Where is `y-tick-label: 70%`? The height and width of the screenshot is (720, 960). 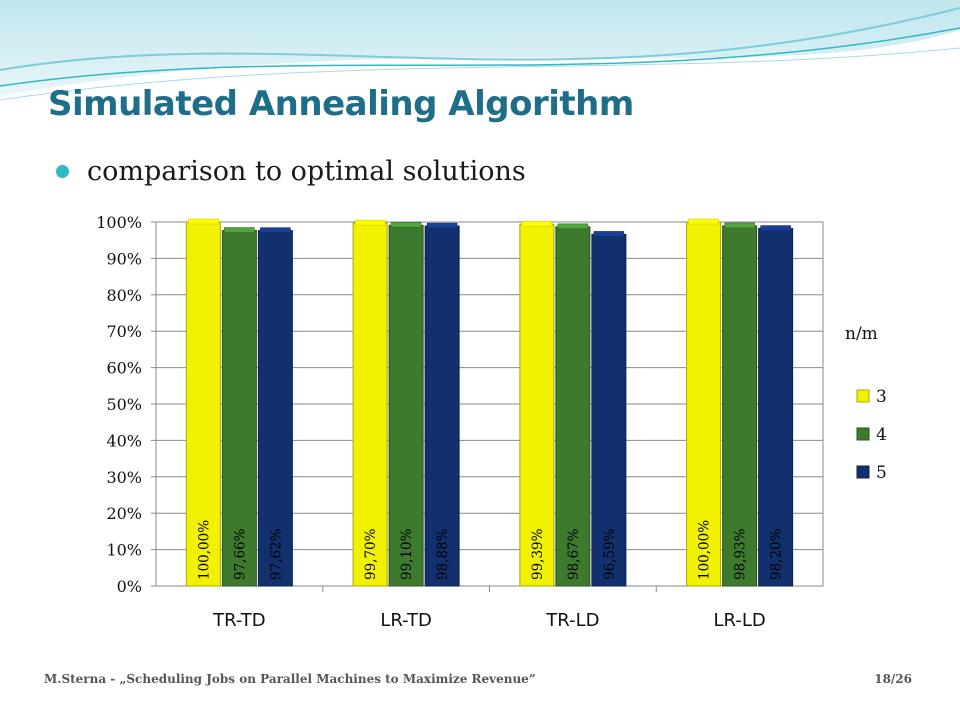 y-tick-label: 70% is located at coordinates (124, 331).